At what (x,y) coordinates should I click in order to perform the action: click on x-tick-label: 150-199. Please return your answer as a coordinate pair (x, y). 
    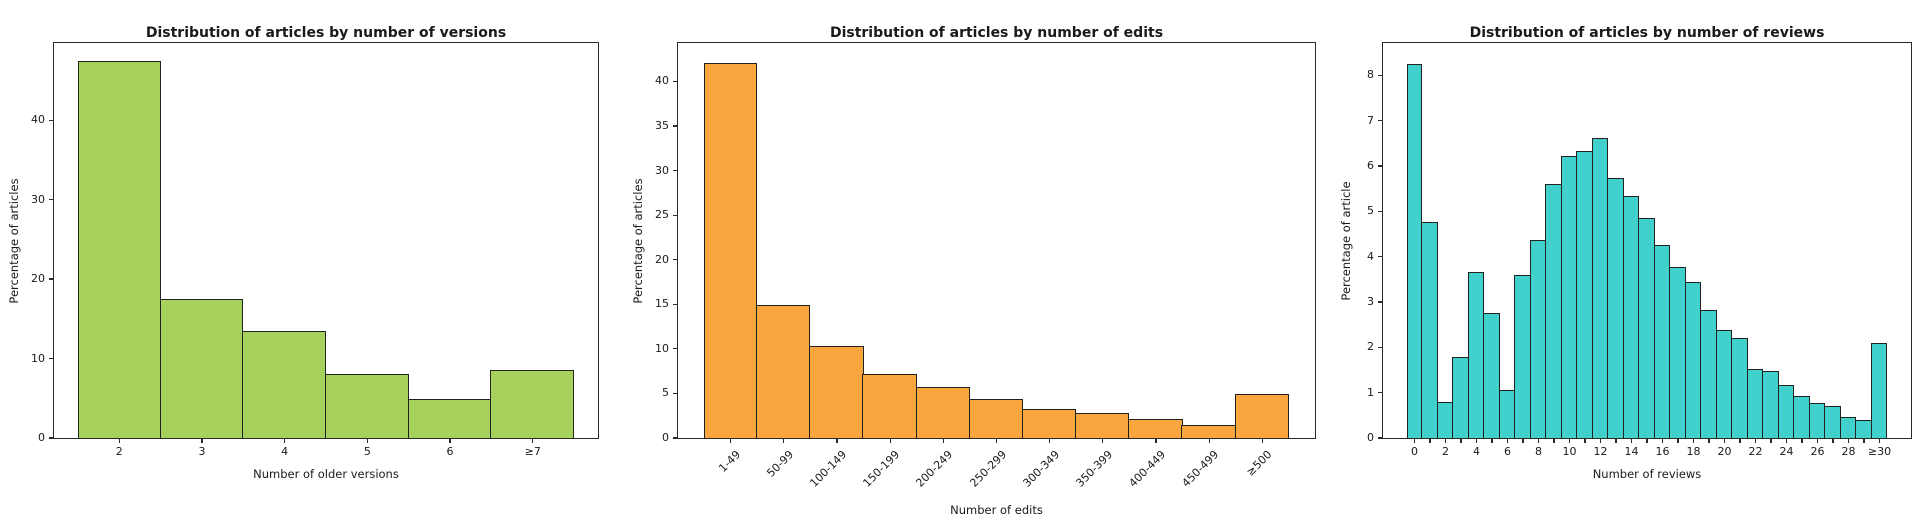
    Looking at the image, I should click on (881, 469).